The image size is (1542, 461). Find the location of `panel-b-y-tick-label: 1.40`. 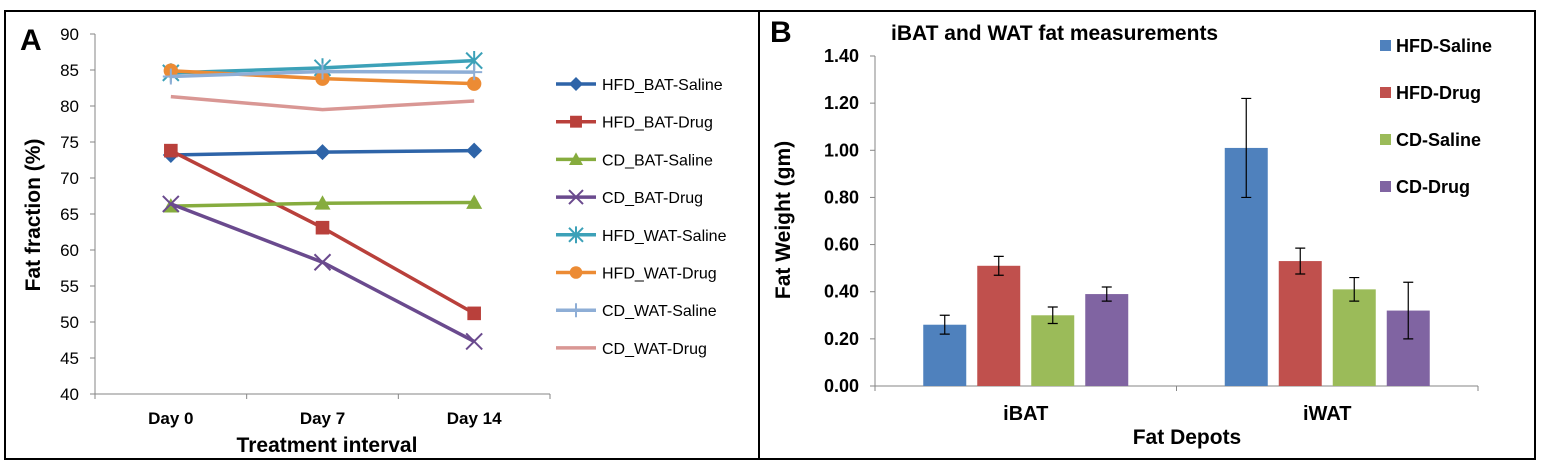

panel-b-y-tick-label: 1.40 is located at coordinates (841, 56).